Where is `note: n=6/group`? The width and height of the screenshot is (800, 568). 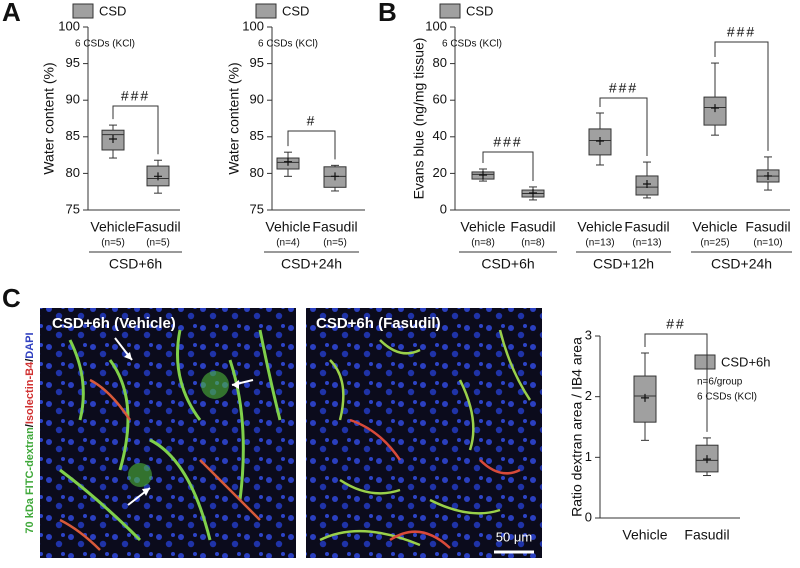
note: n=6/group is located at coordinates (720, 382).